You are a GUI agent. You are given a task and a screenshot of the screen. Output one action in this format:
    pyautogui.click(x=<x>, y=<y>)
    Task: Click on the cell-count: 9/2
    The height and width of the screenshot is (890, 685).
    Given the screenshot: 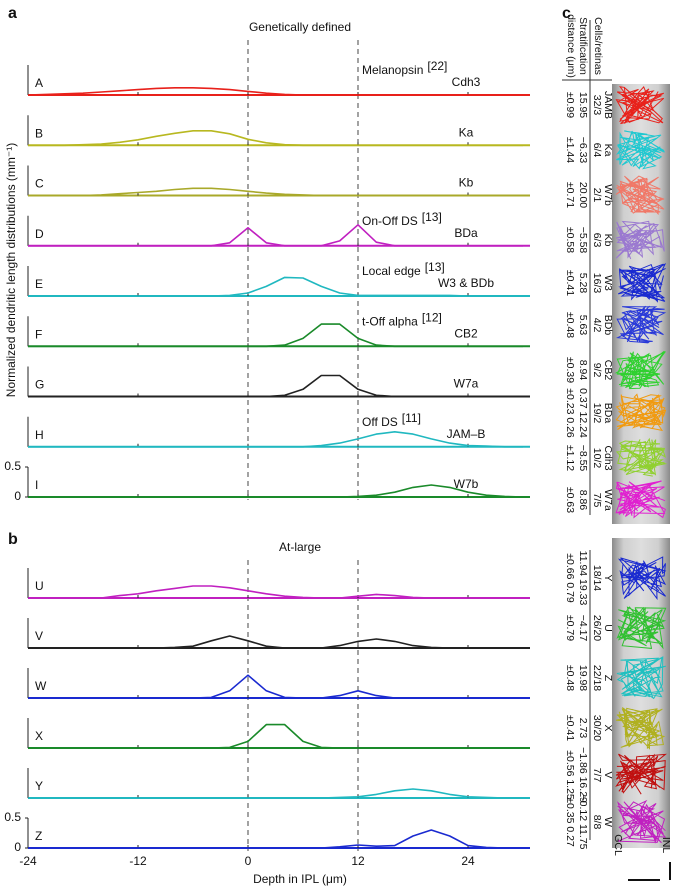 What is the action you would take?
    pyautogui.click(x=597, y=370)
    